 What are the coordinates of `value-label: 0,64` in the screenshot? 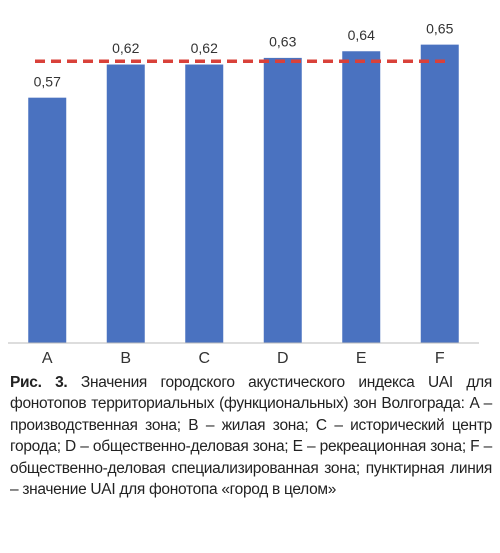 It's located at (361, 35).